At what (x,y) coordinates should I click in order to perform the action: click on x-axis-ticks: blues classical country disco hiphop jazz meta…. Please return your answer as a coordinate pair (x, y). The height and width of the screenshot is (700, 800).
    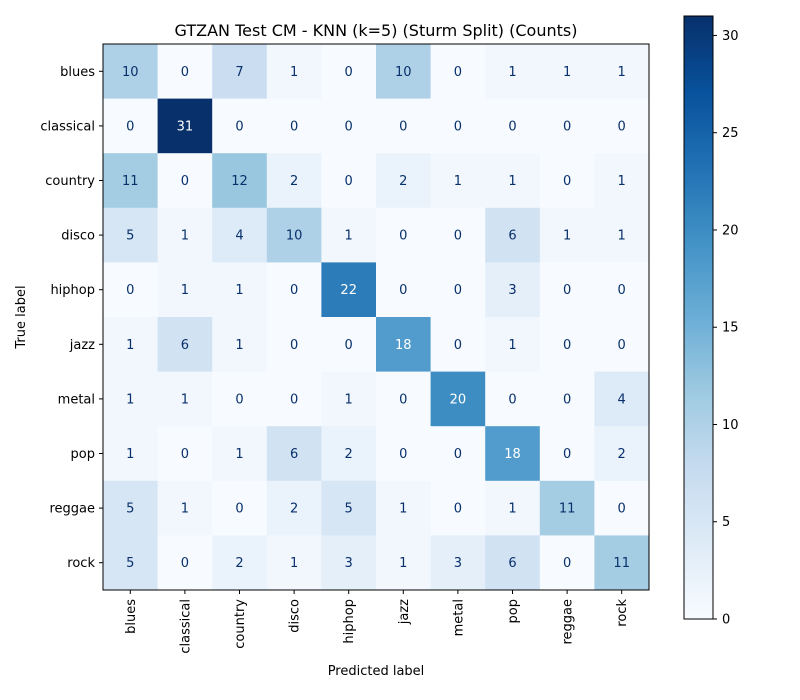
    Looking at the image, I should click on (377, 622).